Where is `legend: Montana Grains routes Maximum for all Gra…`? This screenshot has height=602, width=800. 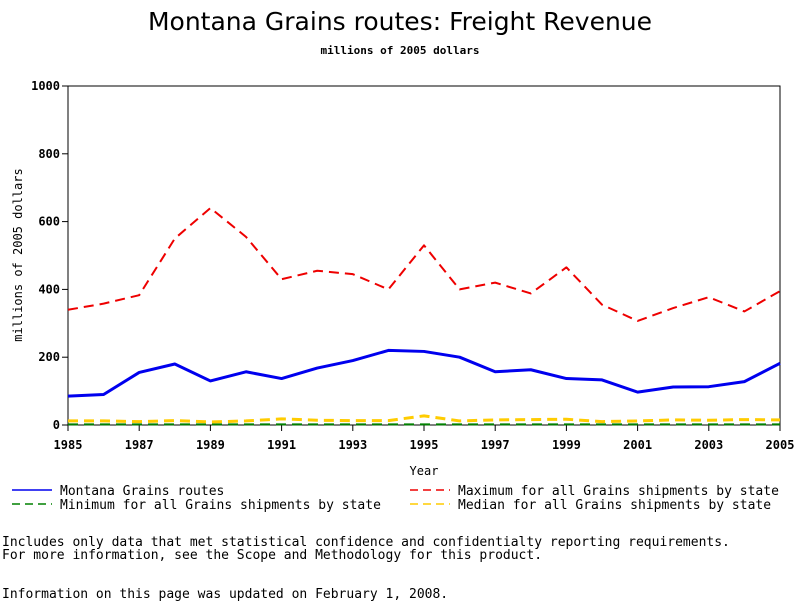
legend: Montana Grains routes Maximum for all Gra… is located at coordinates (395, 498).